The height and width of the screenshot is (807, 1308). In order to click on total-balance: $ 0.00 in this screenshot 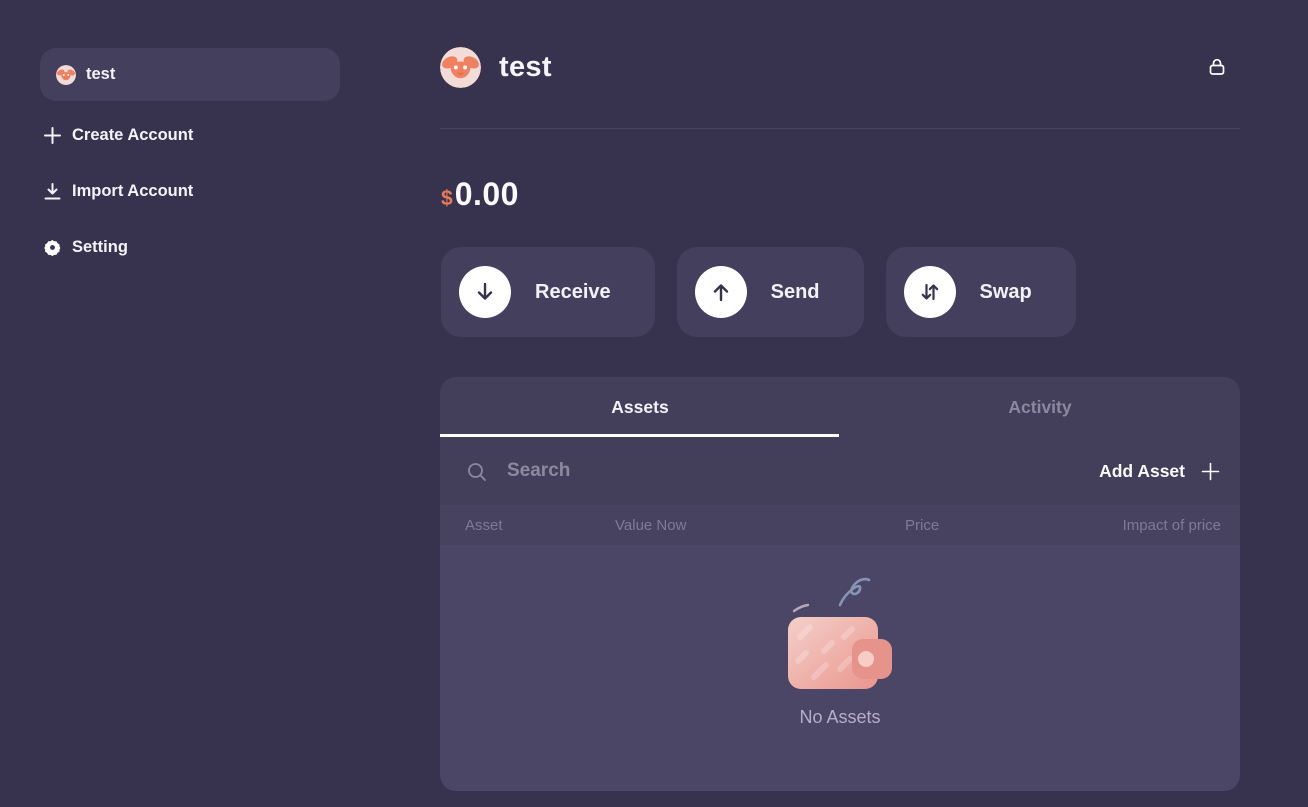, I will do `click(480, 194)`.